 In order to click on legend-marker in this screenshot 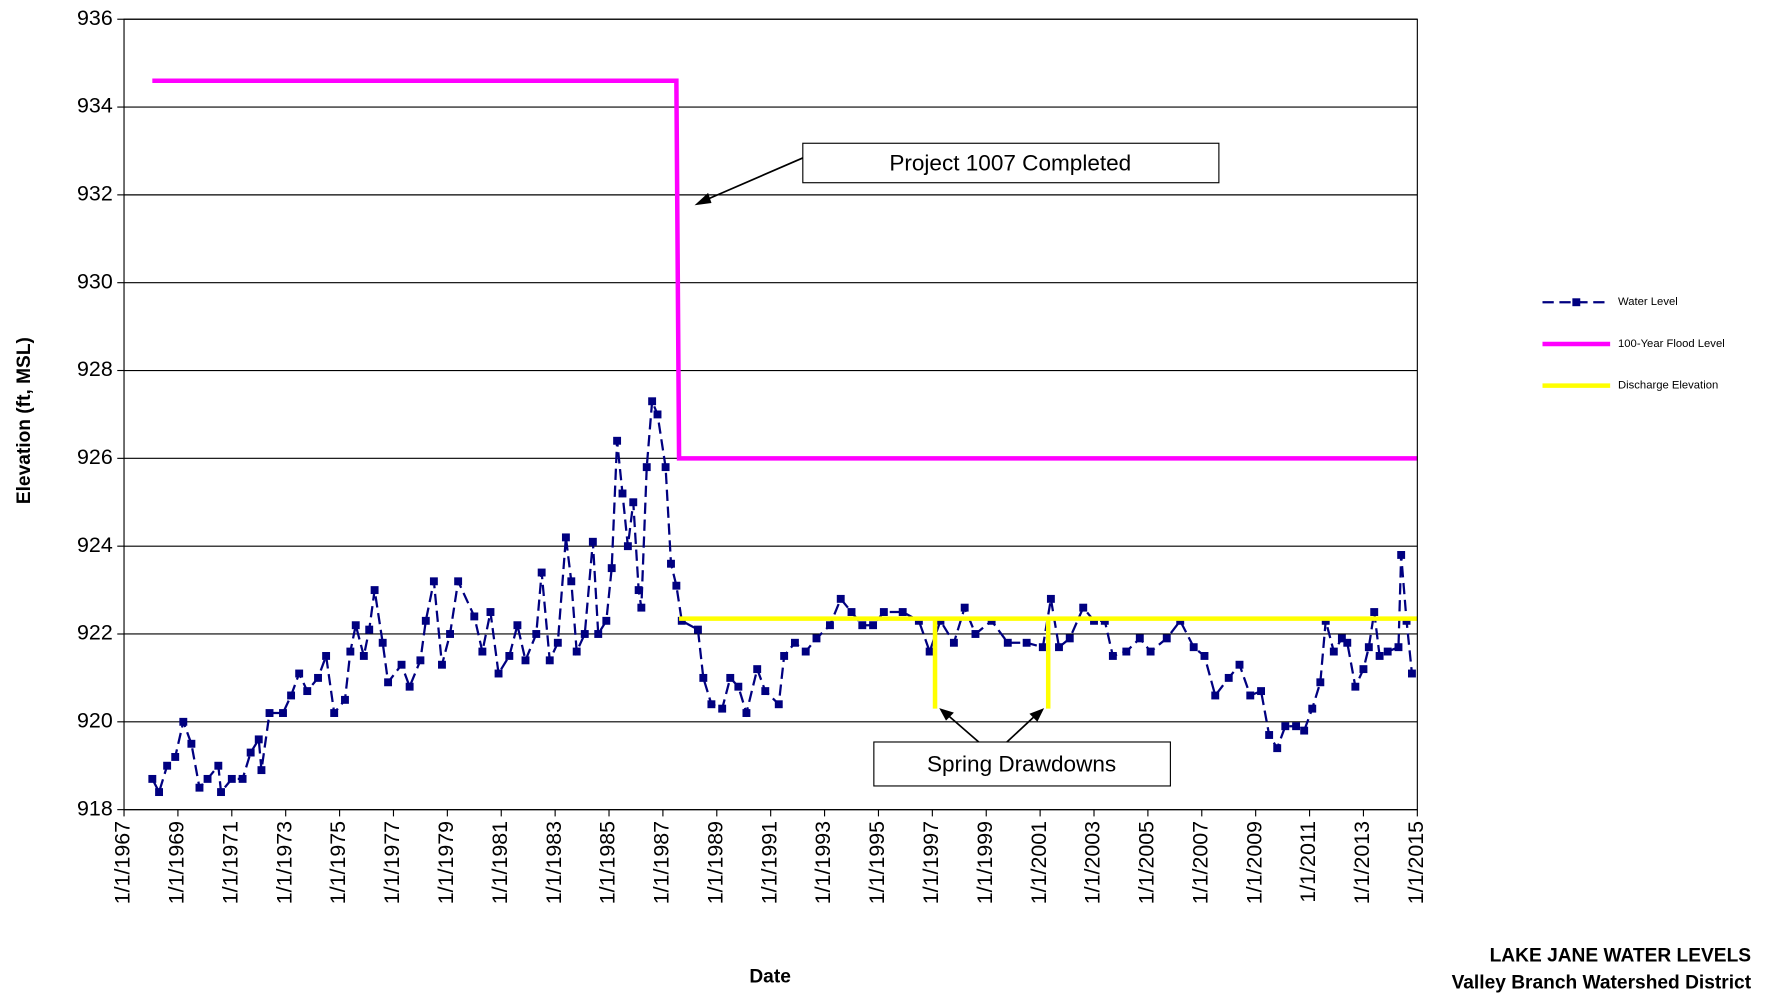, I will do `click(1576, 302)`.